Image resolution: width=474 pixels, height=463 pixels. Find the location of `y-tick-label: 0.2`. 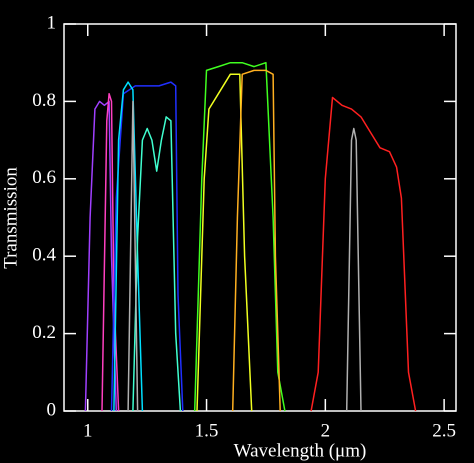

y-tick-label: 0.2 is located at coordinates (44, 332).